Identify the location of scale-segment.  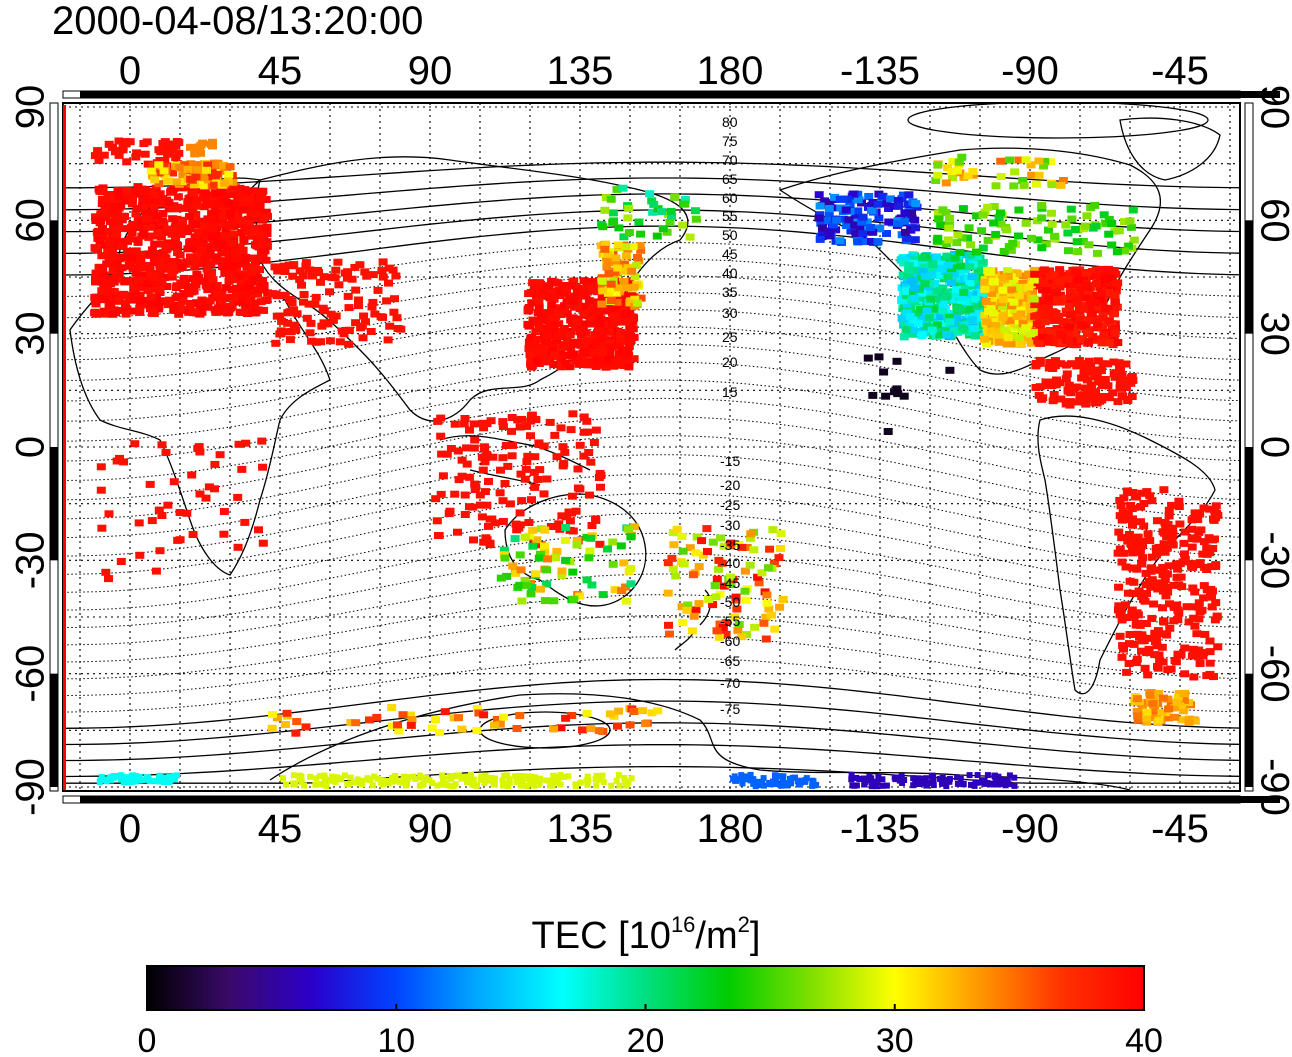
(1055, 94).